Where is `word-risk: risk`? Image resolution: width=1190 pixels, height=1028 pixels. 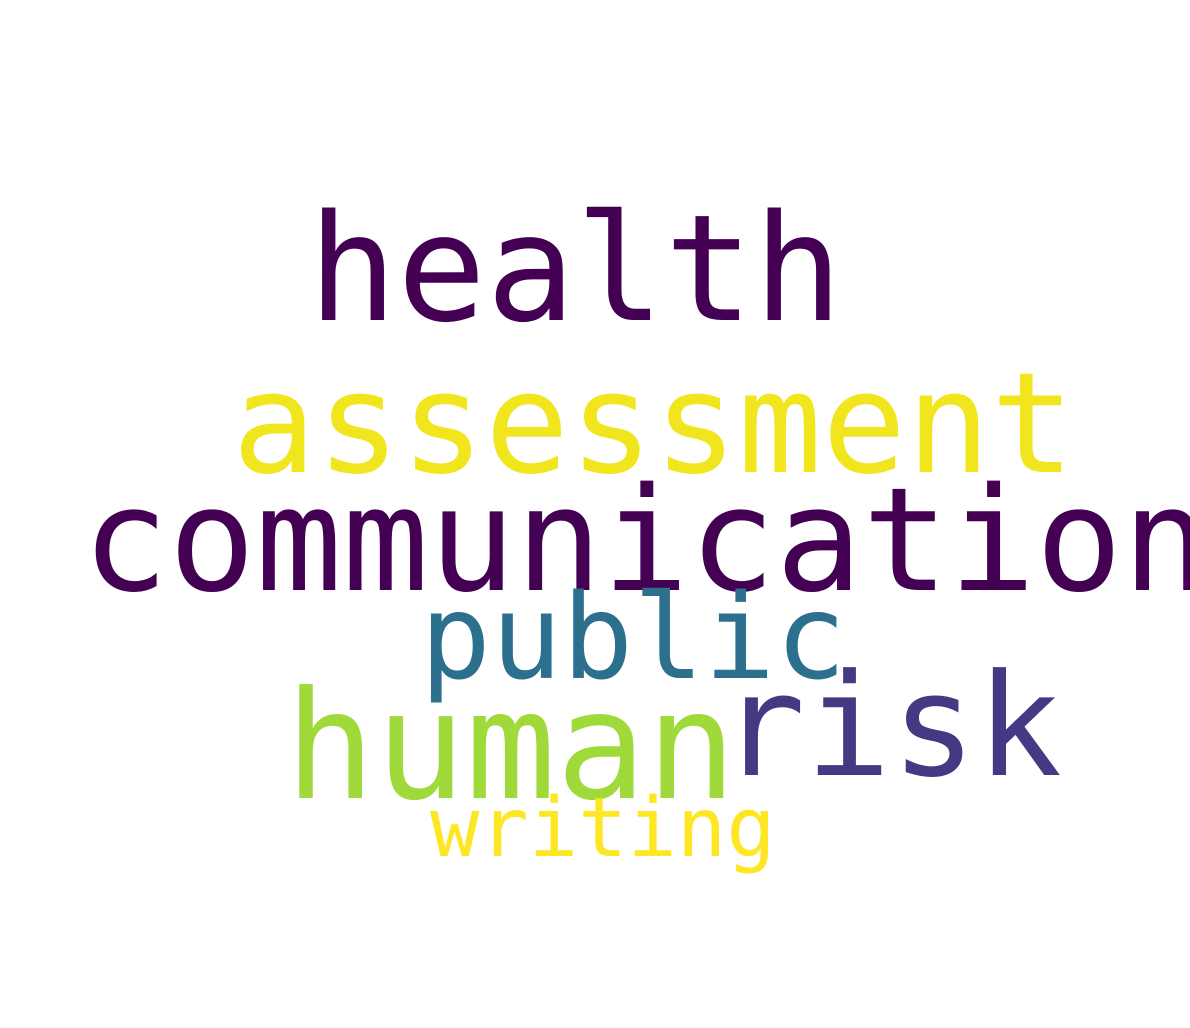 word-risk: risk is located at coordinates (891, 726).